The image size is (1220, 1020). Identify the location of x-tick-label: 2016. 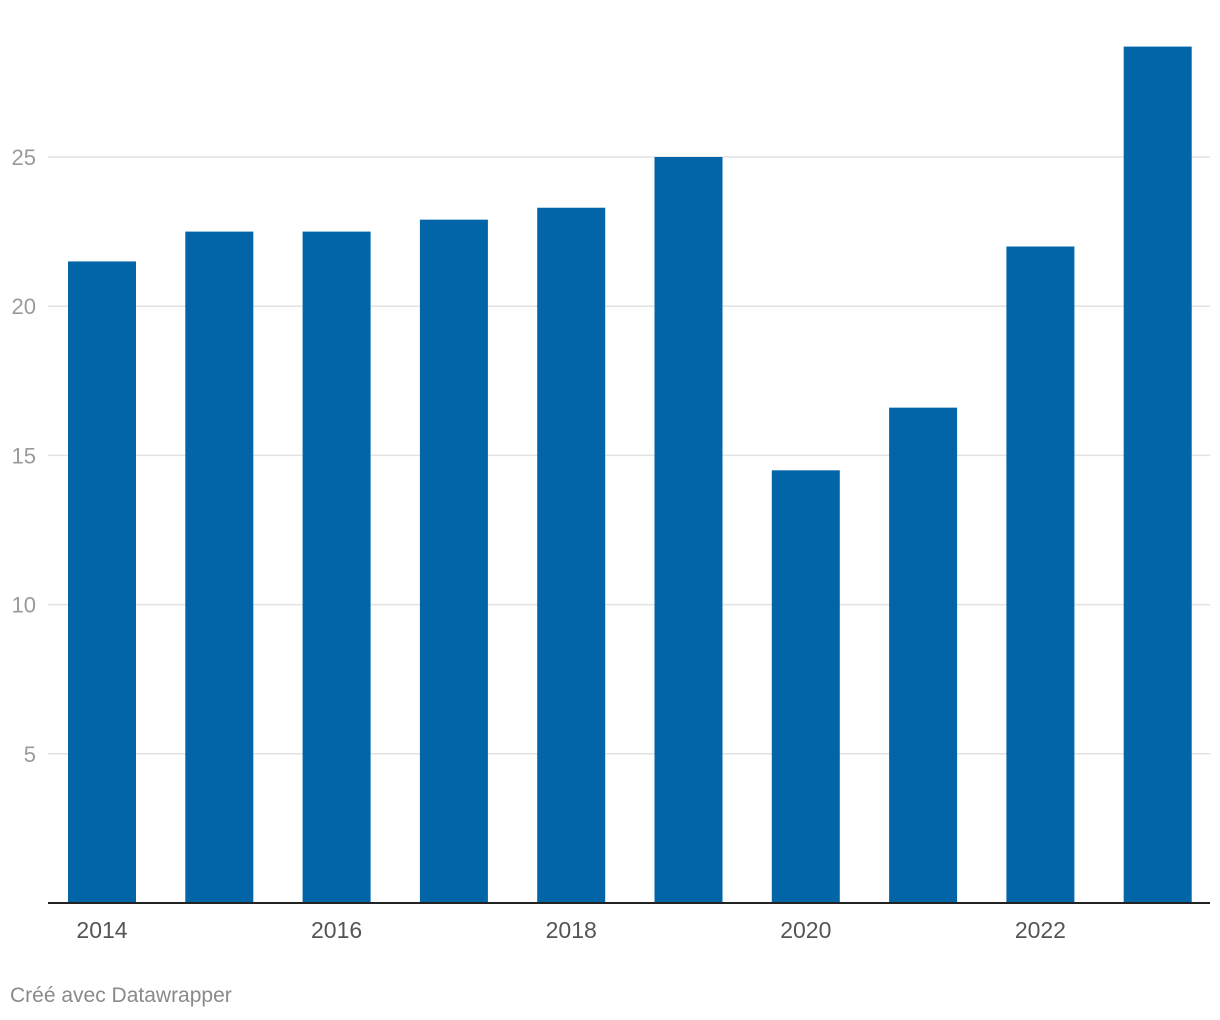
(336, 930).